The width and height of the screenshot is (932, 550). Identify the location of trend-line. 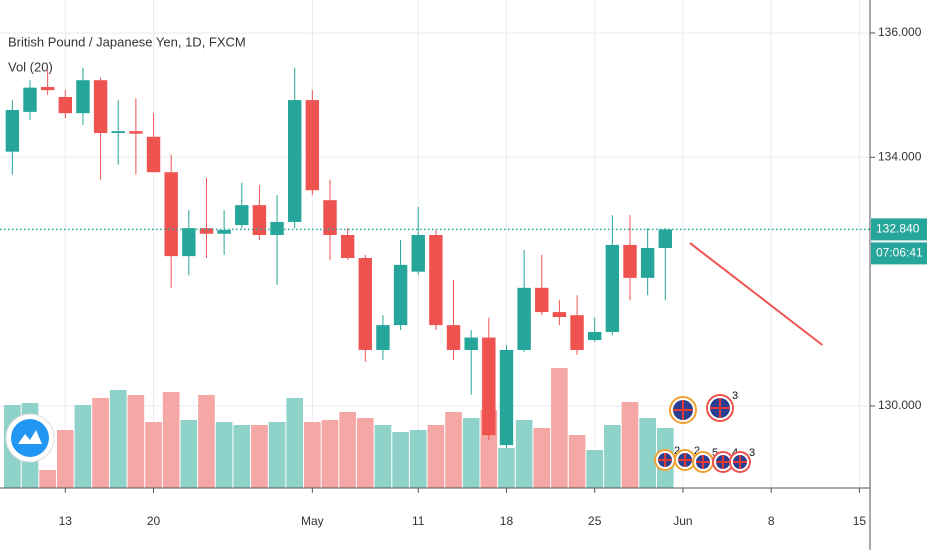
(756, 294).